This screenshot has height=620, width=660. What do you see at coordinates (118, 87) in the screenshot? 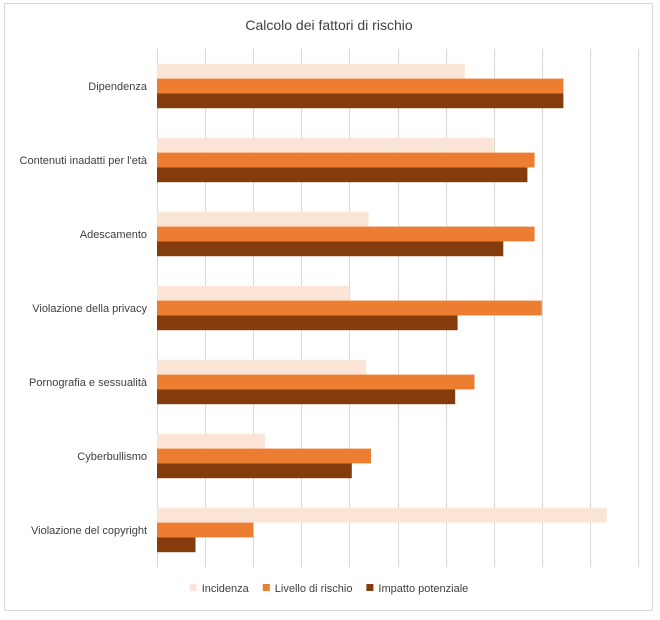
I see `category-label: Dipendenza` at bounding box center [118, 87].